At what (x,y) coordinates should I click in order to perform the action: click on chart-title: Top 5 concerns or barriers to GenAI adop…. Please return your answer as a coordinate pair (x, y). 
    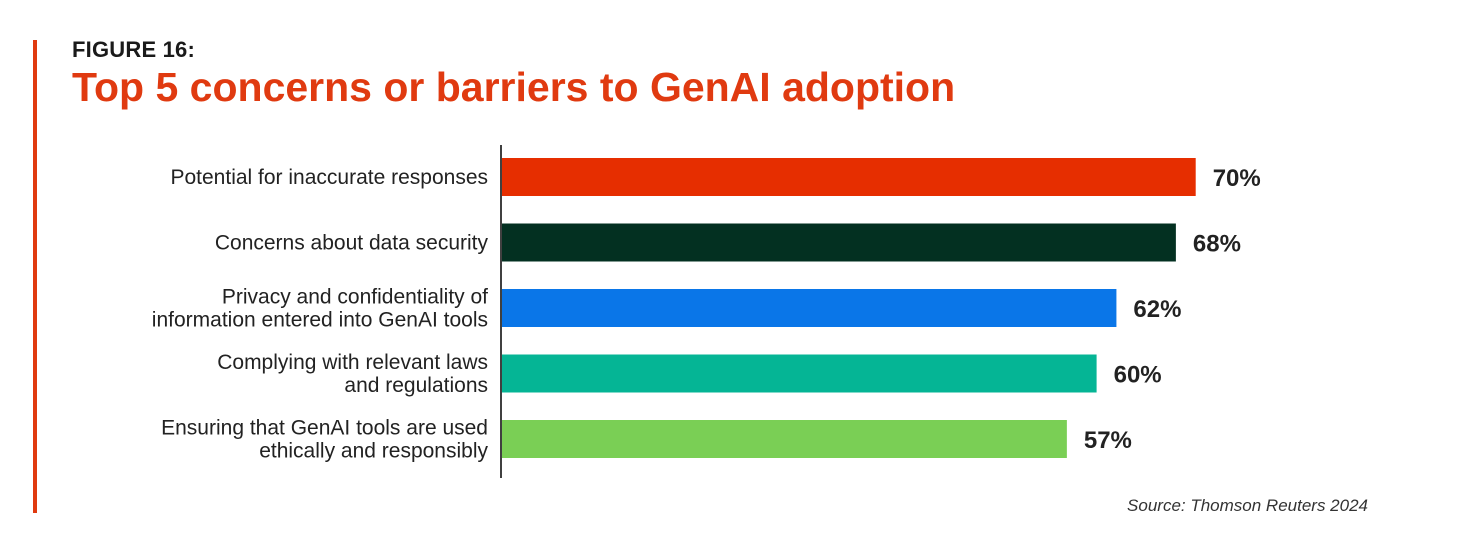
    Looking at the image, I should click on (514, 87).